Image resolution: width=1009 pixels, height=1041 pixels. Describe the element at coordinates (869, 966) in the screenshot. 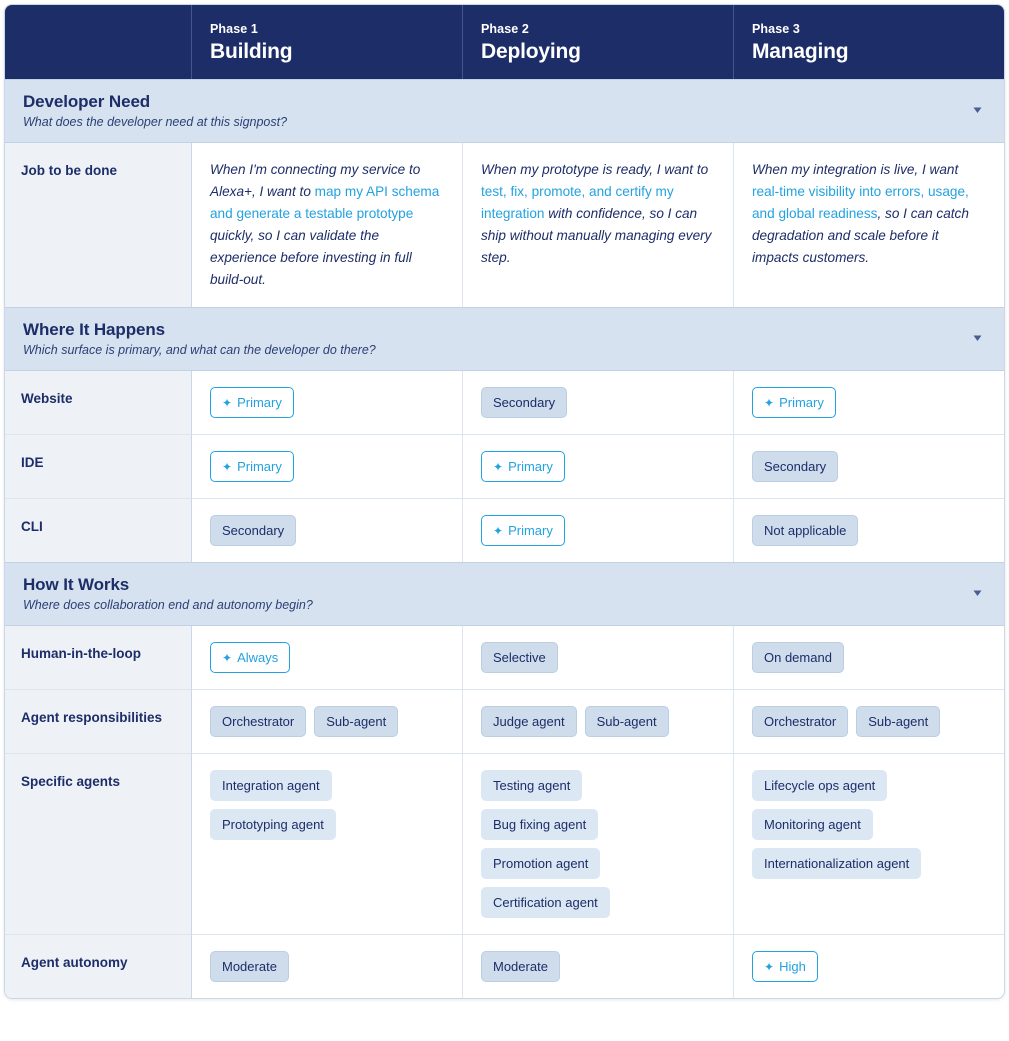

I see `cell-phase-3: ✦ High` at that location.